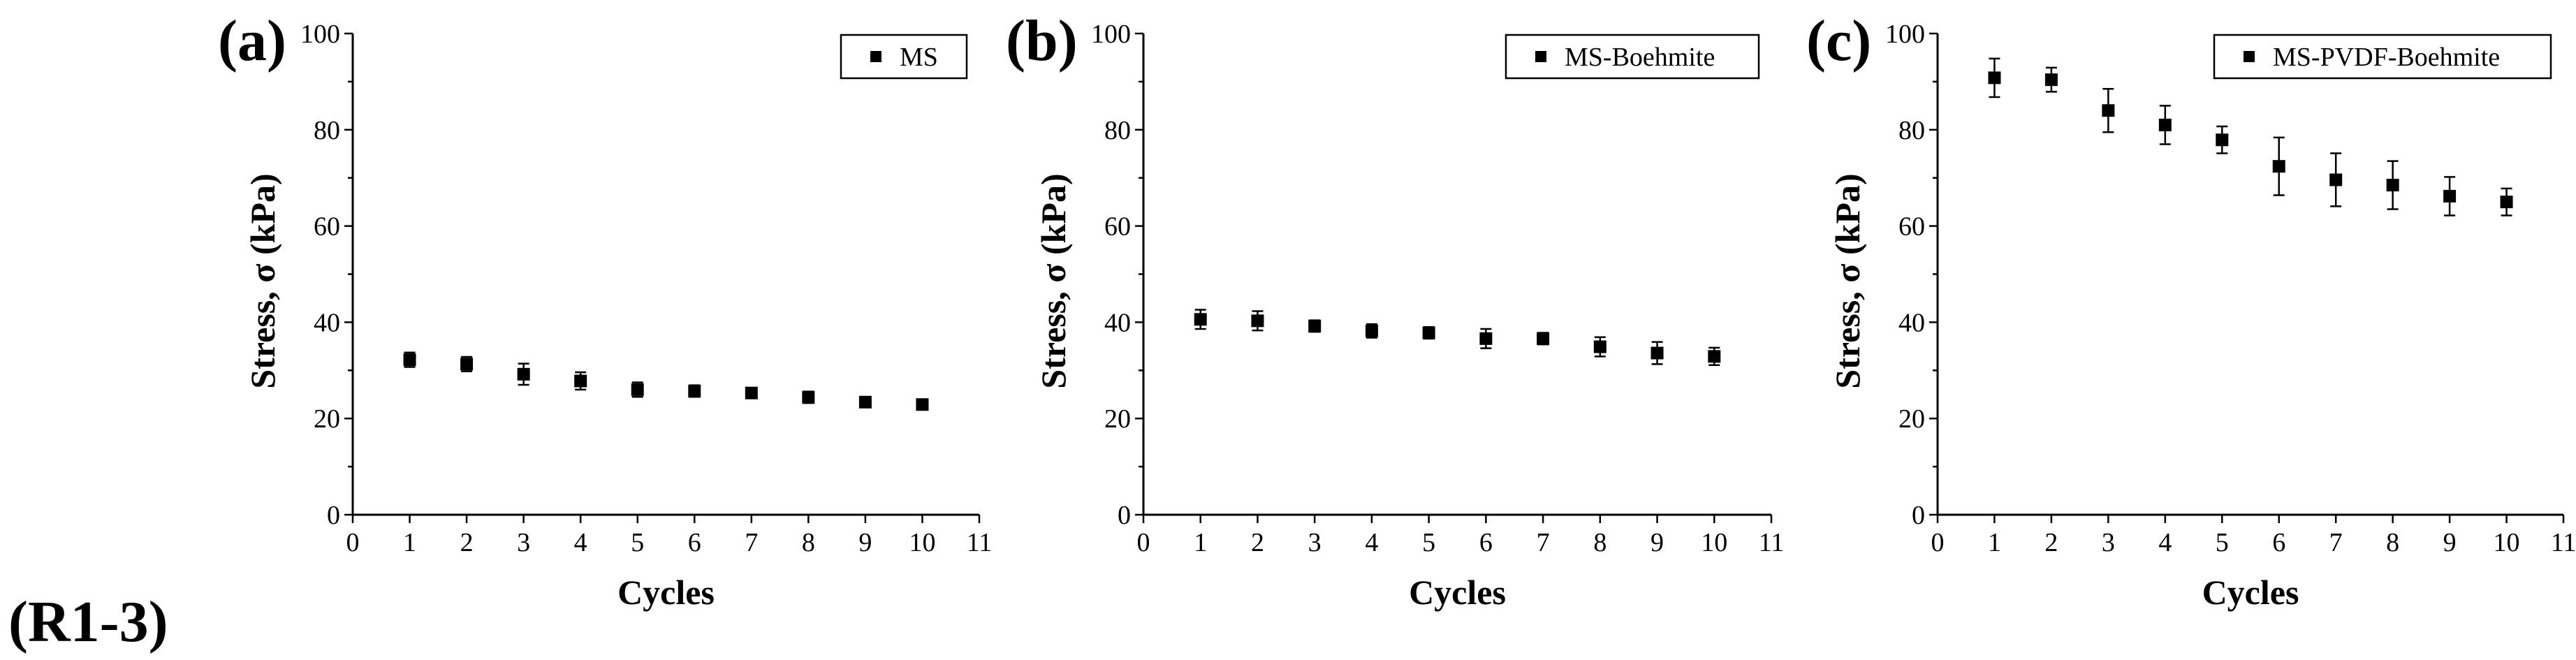 The image size is (2576, 660). Describe the element at coordinates (1640, 57) in the screenshot. I see `legend-label: MS-Boehmite` at that location.